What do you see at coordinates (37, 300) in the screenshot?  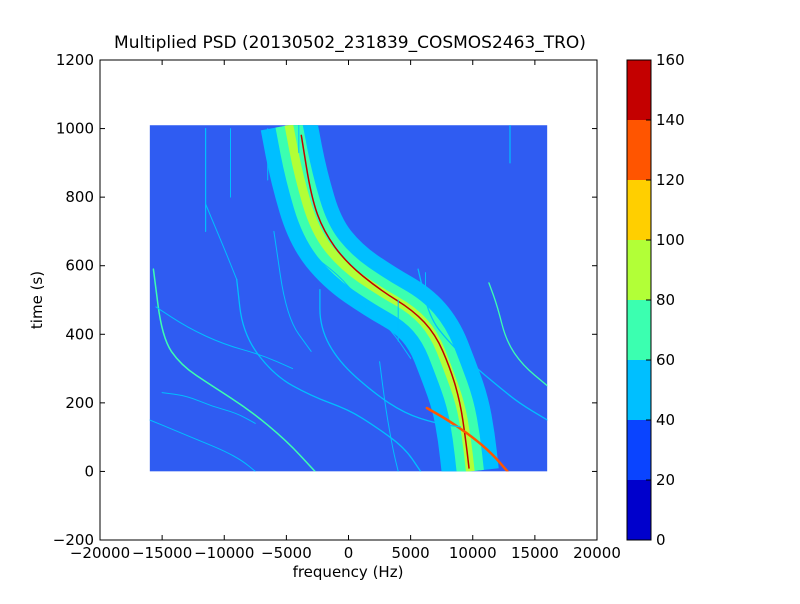 I see `y-axis-label: time (s)` at bounding box center [37, 300].